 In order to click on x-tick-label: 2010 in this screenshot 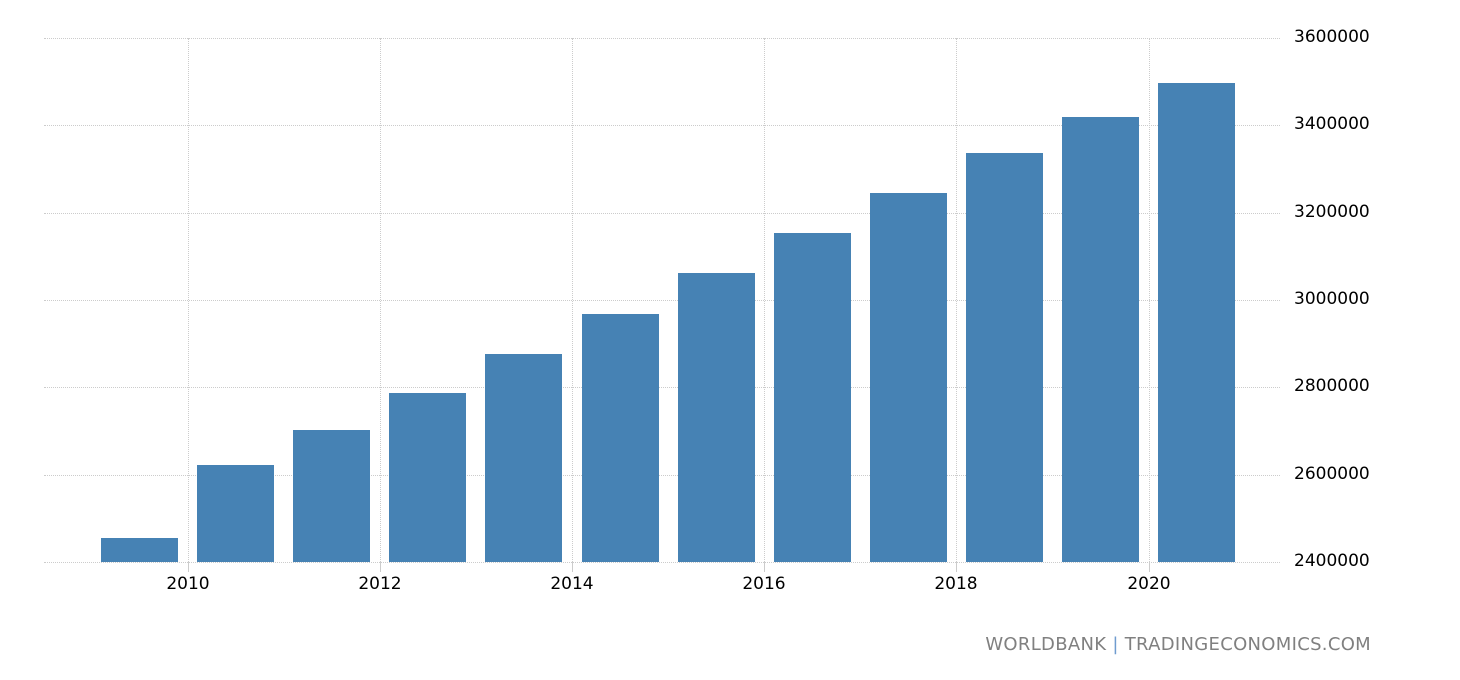, I will do `click(188, 584)`.